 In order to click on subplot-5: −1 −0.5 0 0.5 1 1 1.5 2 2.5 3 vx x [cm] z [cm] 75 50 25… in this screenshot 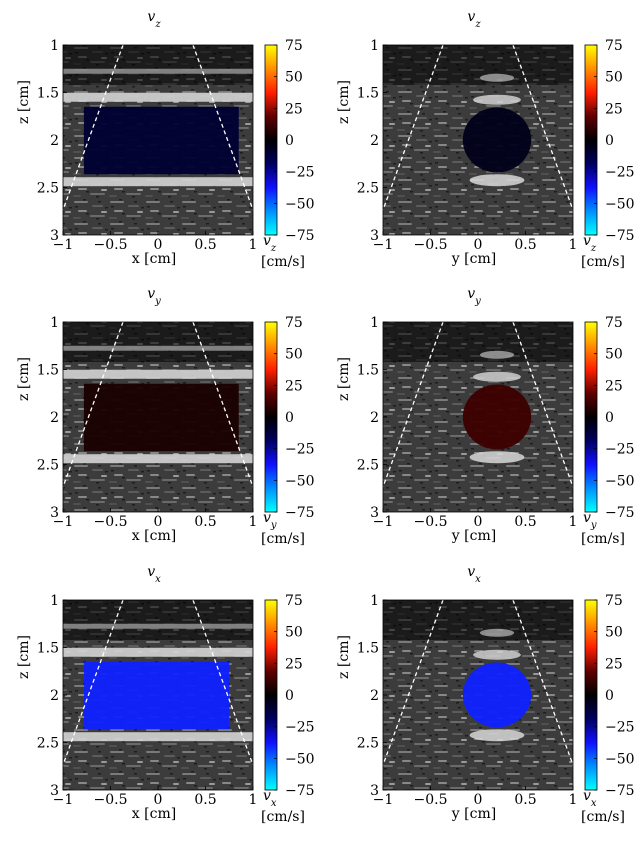, I will do `click(165, 694)`.